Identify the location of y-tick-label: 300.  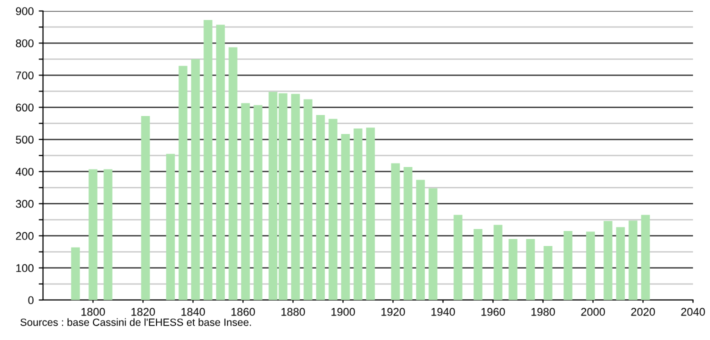
(25, 204).